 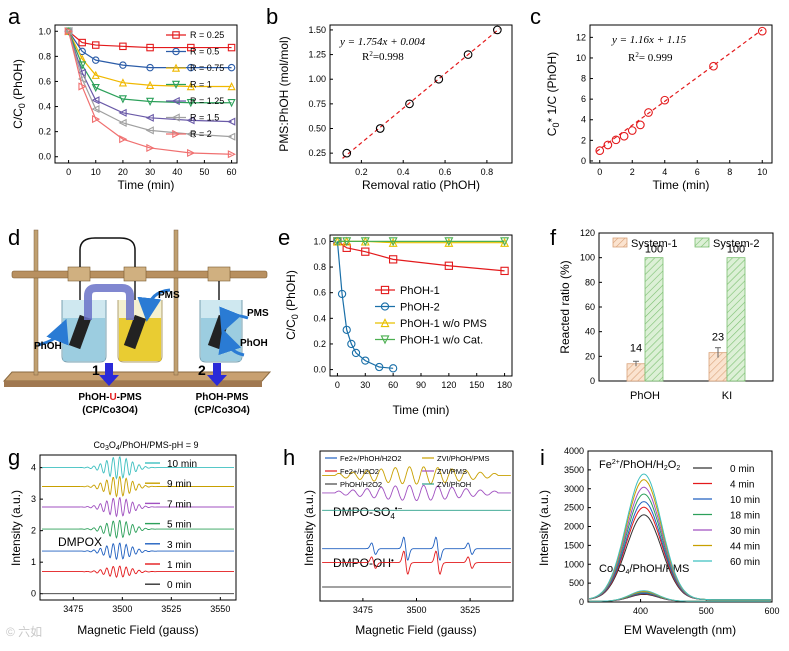 I want to click on label-step1-sub: (CP/Co3O4), so click(x=110, y=410).